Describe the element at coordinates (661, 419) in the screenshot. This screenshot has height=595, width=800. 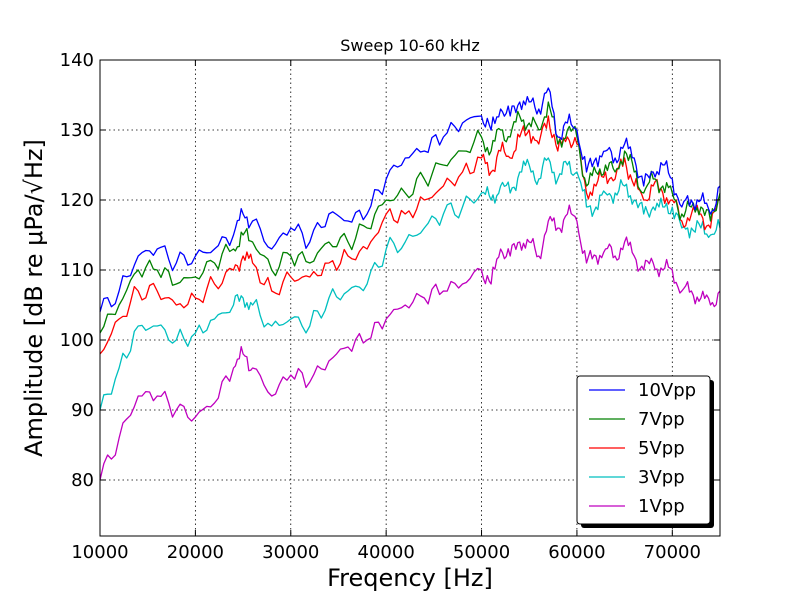
I see `legend-label-7Vpp: 7Vpp` at that location.